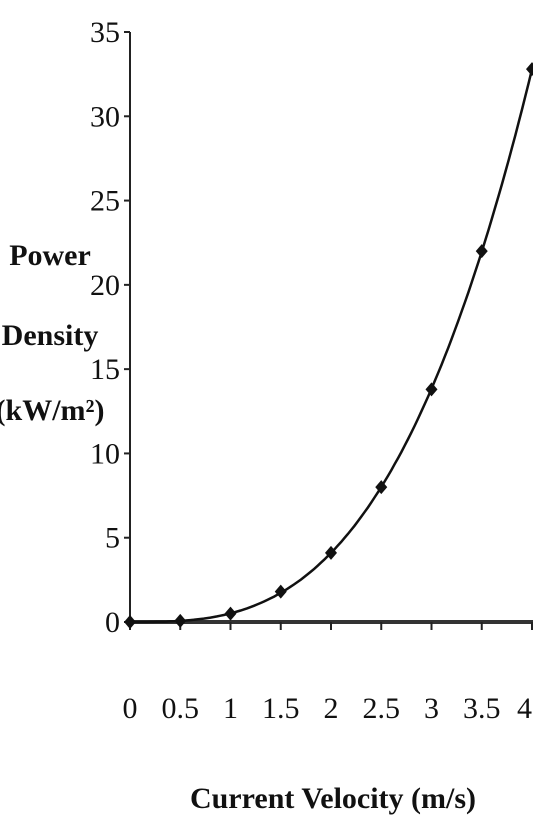  What do you see at coordinates (130, 708) in the screenshot?
I see `x-tick-label: 0` at bounding box center [130, 708].